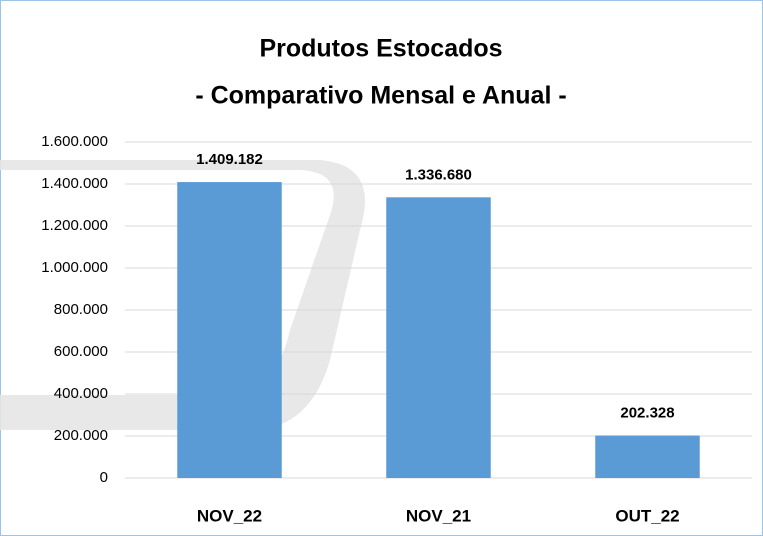  What do you see at coordinates (81, 309) in the screenshot?
I see `y-tick-label: 800.000` at bounding box center [81, 309].